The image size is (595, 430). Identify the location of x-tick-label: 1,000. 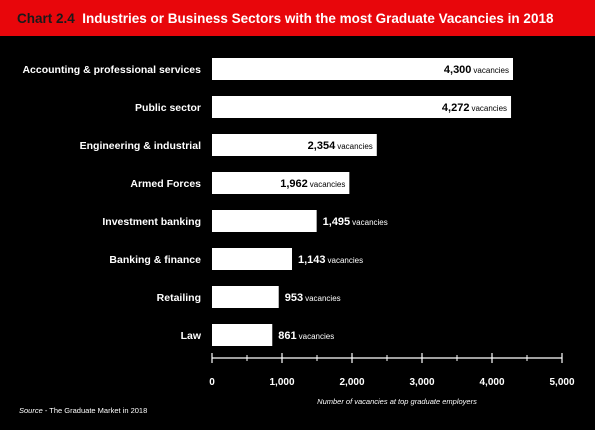
(281, 382).